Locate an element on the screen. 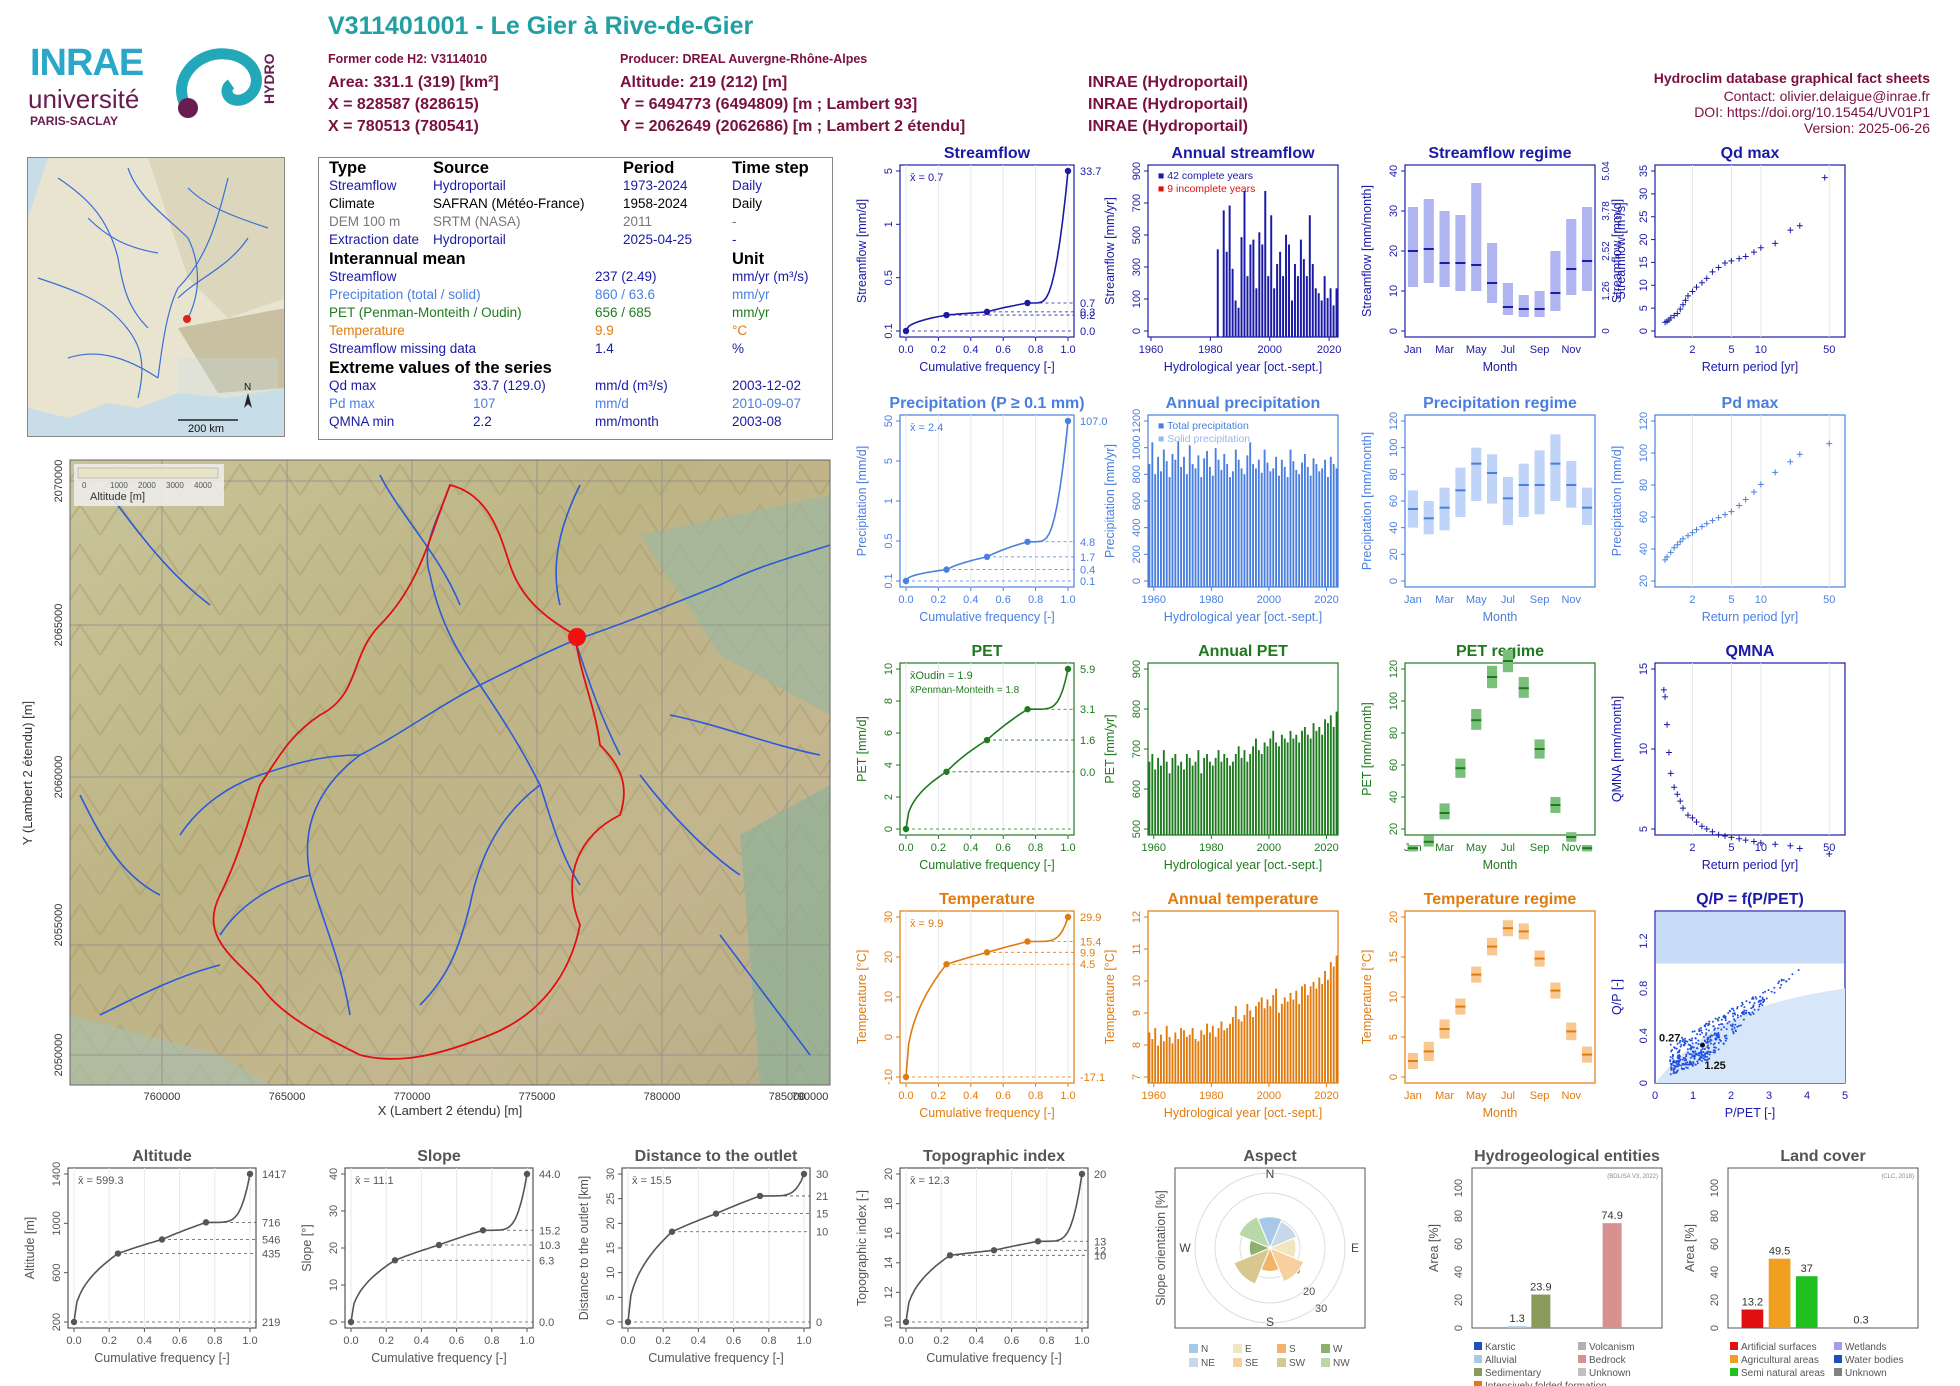 The image size is (1960, 1386). map-ytick: 2050000 is located at coordinates (59, 1055).